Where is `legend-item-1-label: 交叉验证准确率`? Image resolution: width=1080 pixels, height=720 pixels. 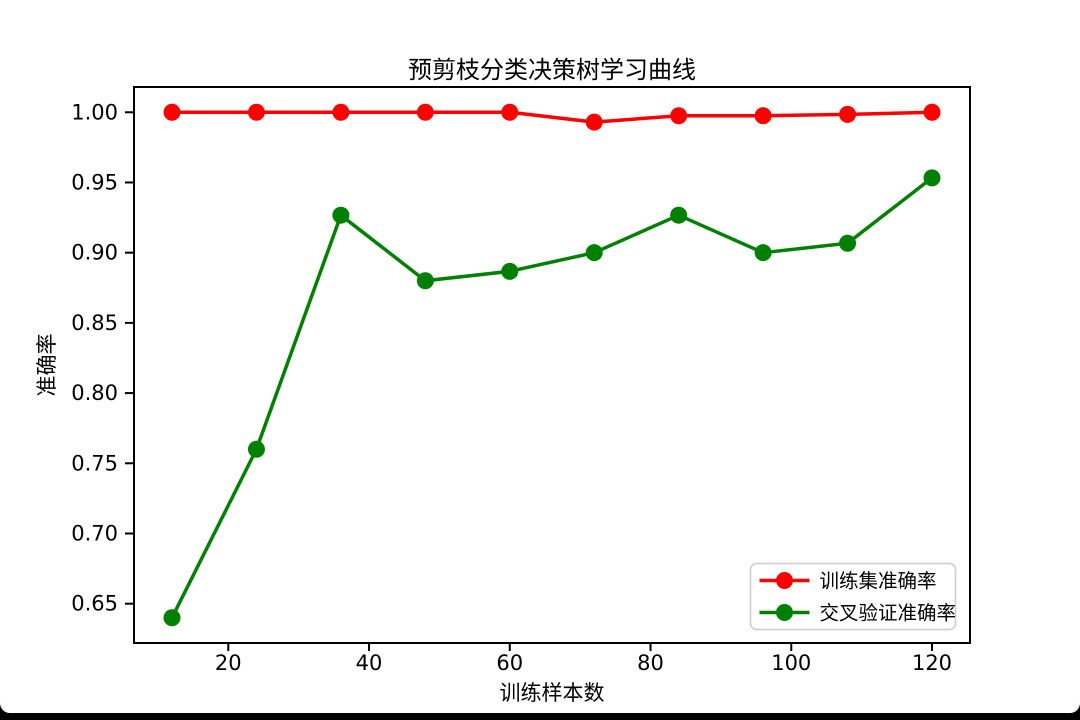 legend-item-1-label: 交叉验证准确率 is located at coordinates (888, 613).